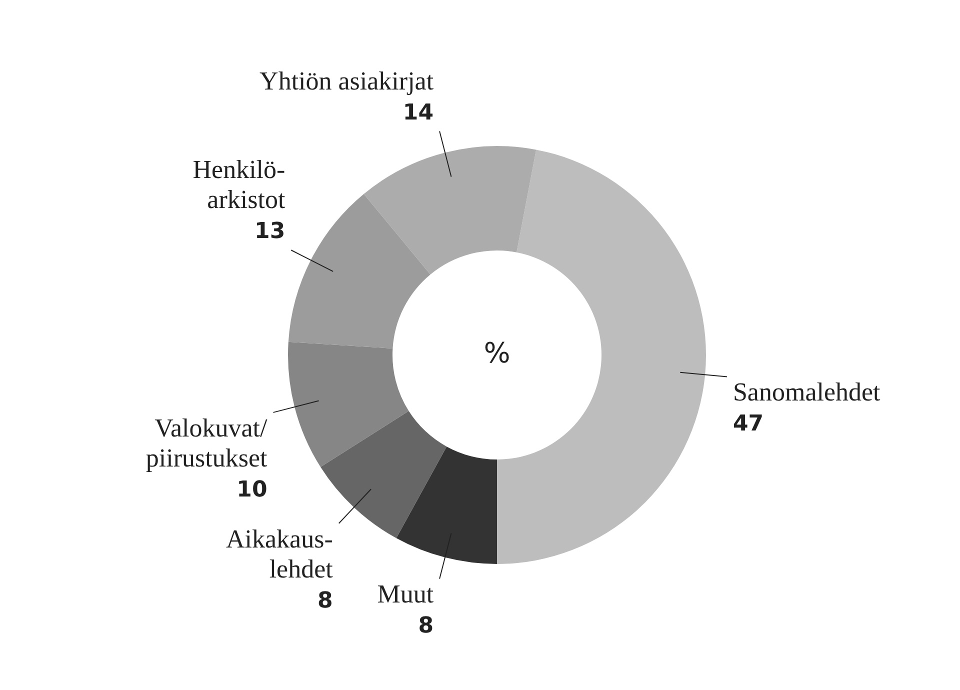 Image resolution: width=960 pixels, height=690 pixels. What do you see at coordinates (418, 113) in the screenshot?
I see `data-label: 14` at bounding box center [418, 113].